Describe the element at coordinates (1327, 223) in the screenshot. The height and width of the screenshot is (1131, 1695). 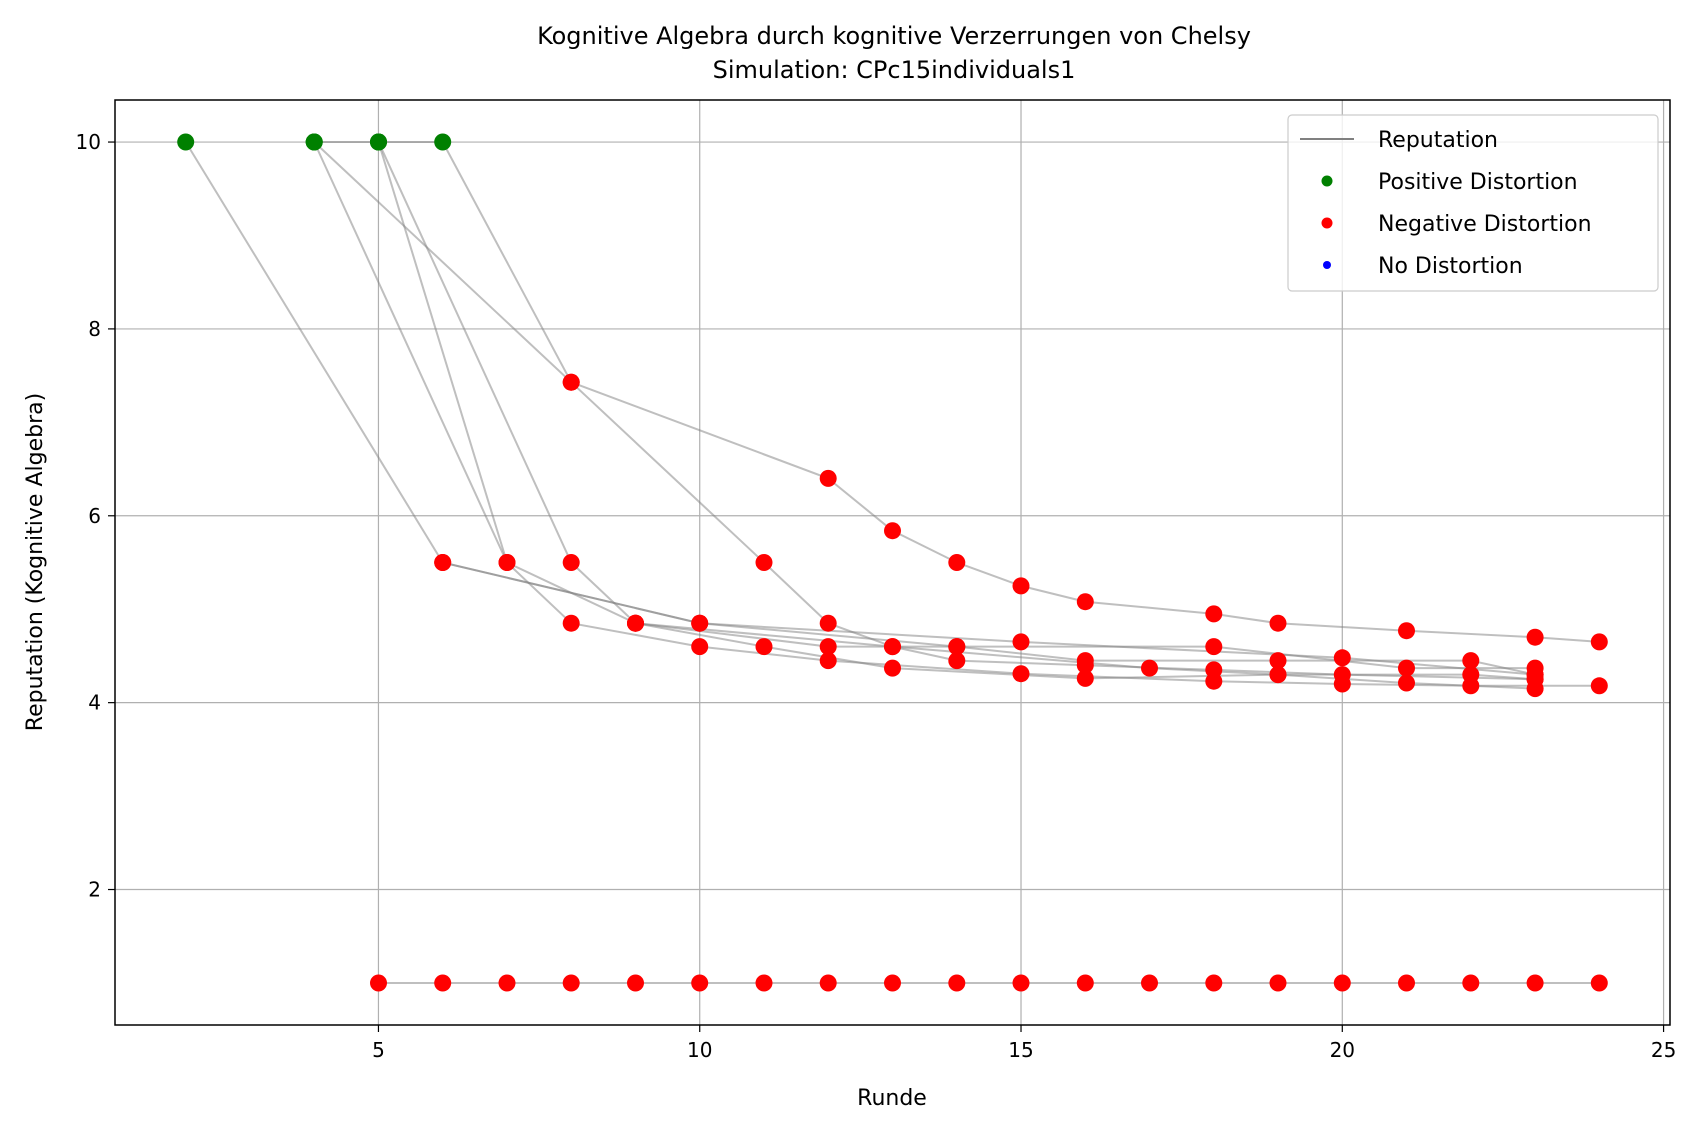
I see `legend-swatch-negative` at that location.